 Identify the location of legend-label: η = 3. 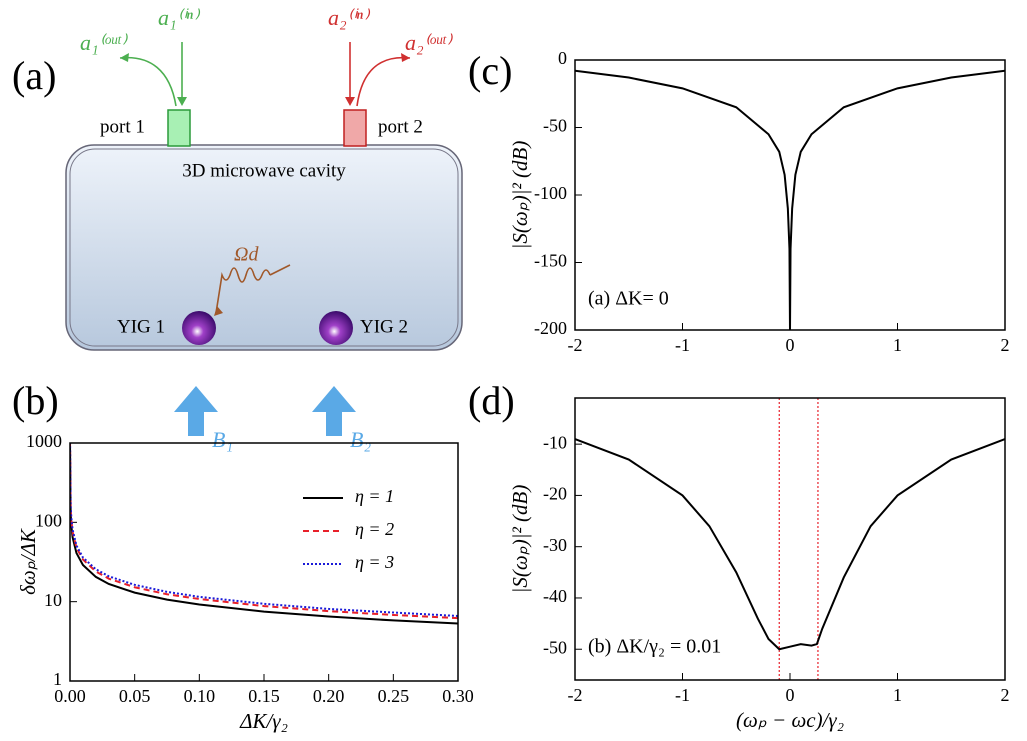
(374, 562).